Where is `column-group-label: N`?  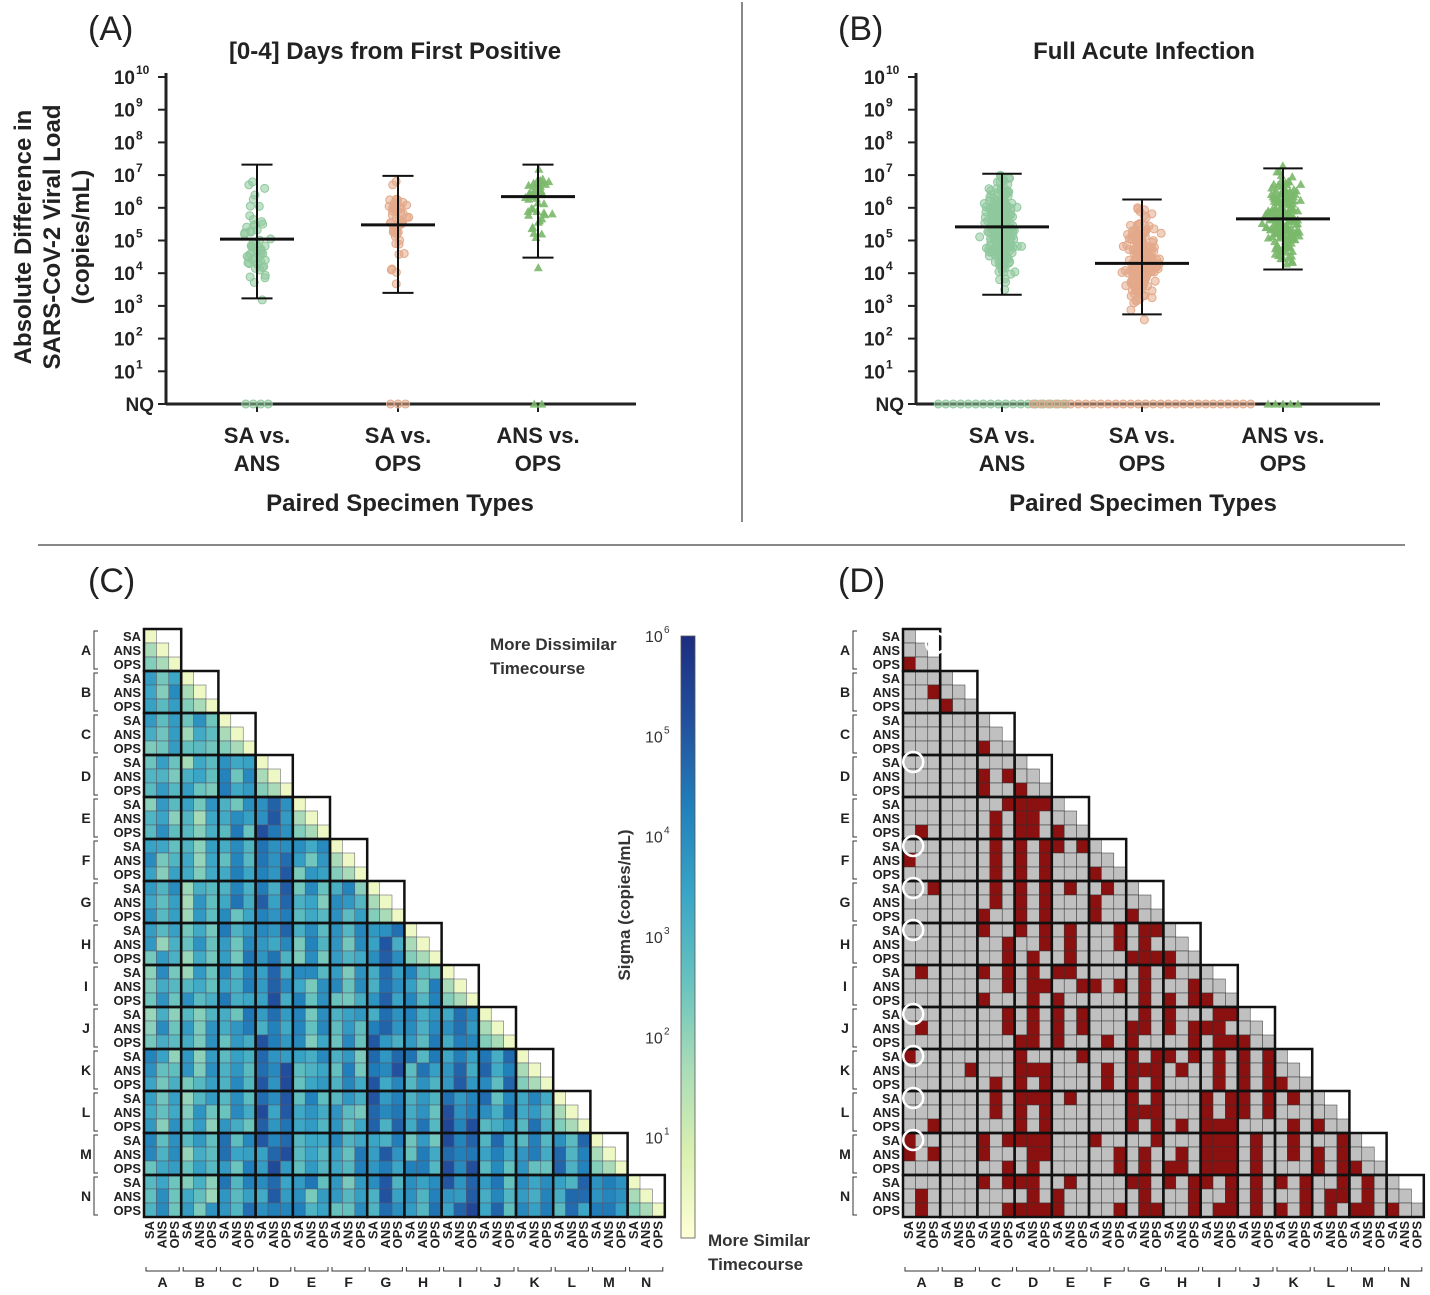
column-group-label: N is located at coordinates (1405, 1282).